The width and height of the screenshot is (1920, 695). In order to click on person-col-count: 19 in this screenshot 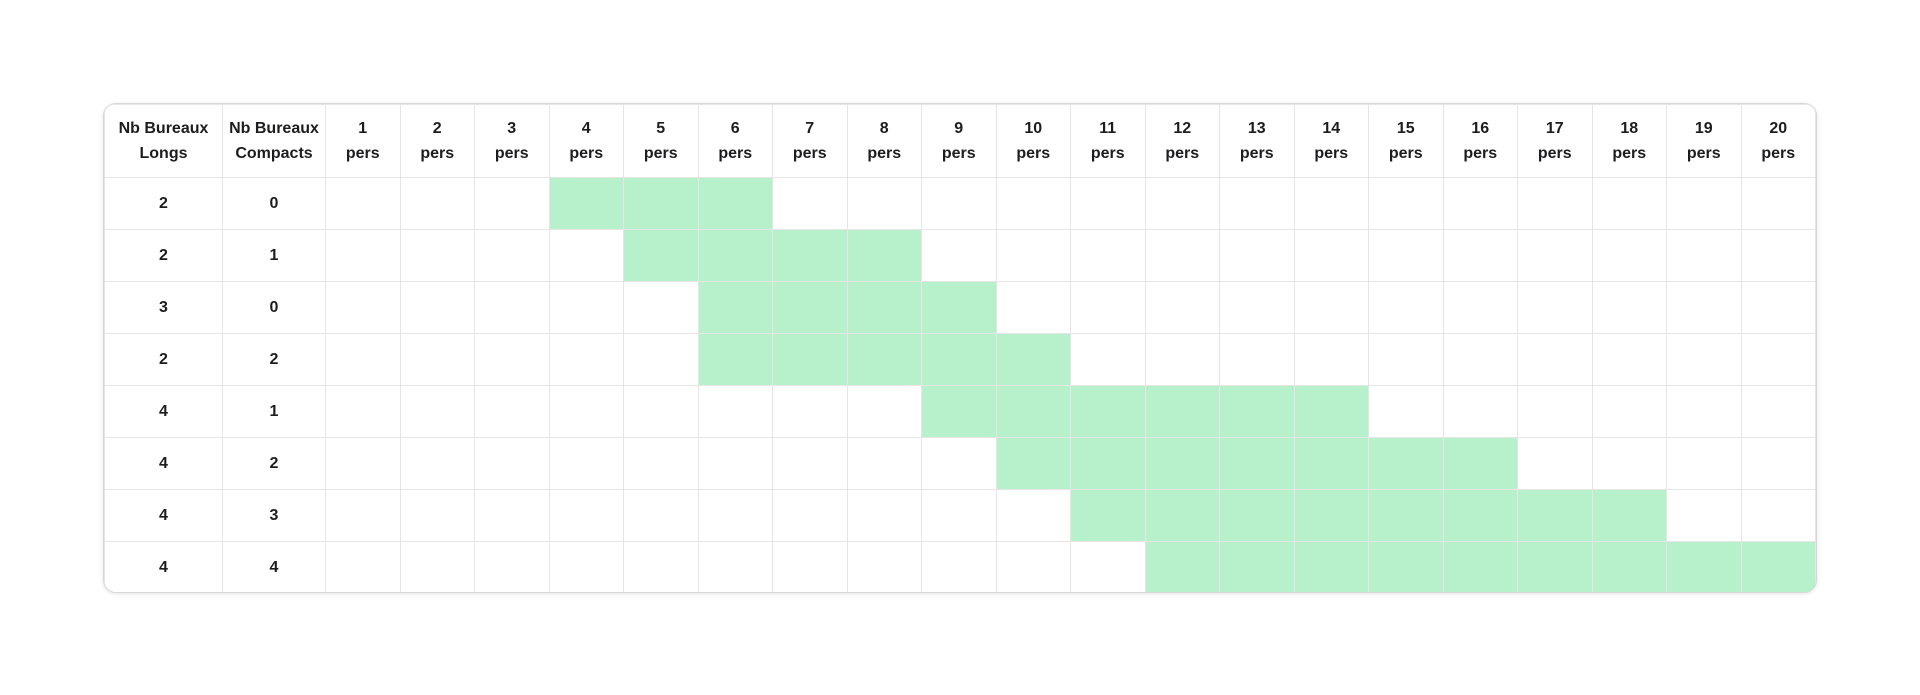, I will do `click(1703, 128)`.